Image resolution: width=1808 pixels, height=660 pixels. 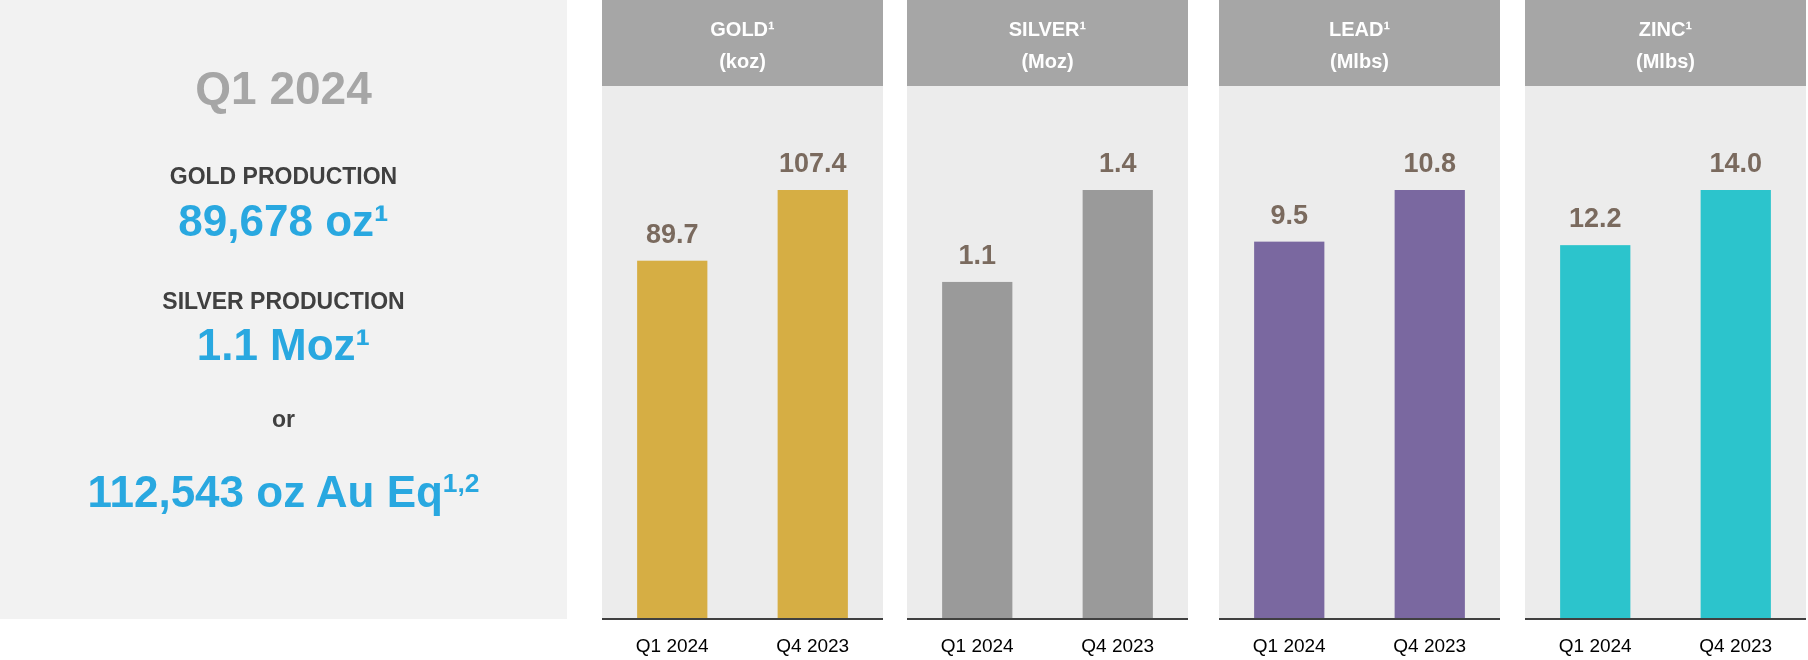 What do you see at coordinates (672, 233) in the screenshot?
I see `data-label: 89.7` at bounding box center [672, 233].